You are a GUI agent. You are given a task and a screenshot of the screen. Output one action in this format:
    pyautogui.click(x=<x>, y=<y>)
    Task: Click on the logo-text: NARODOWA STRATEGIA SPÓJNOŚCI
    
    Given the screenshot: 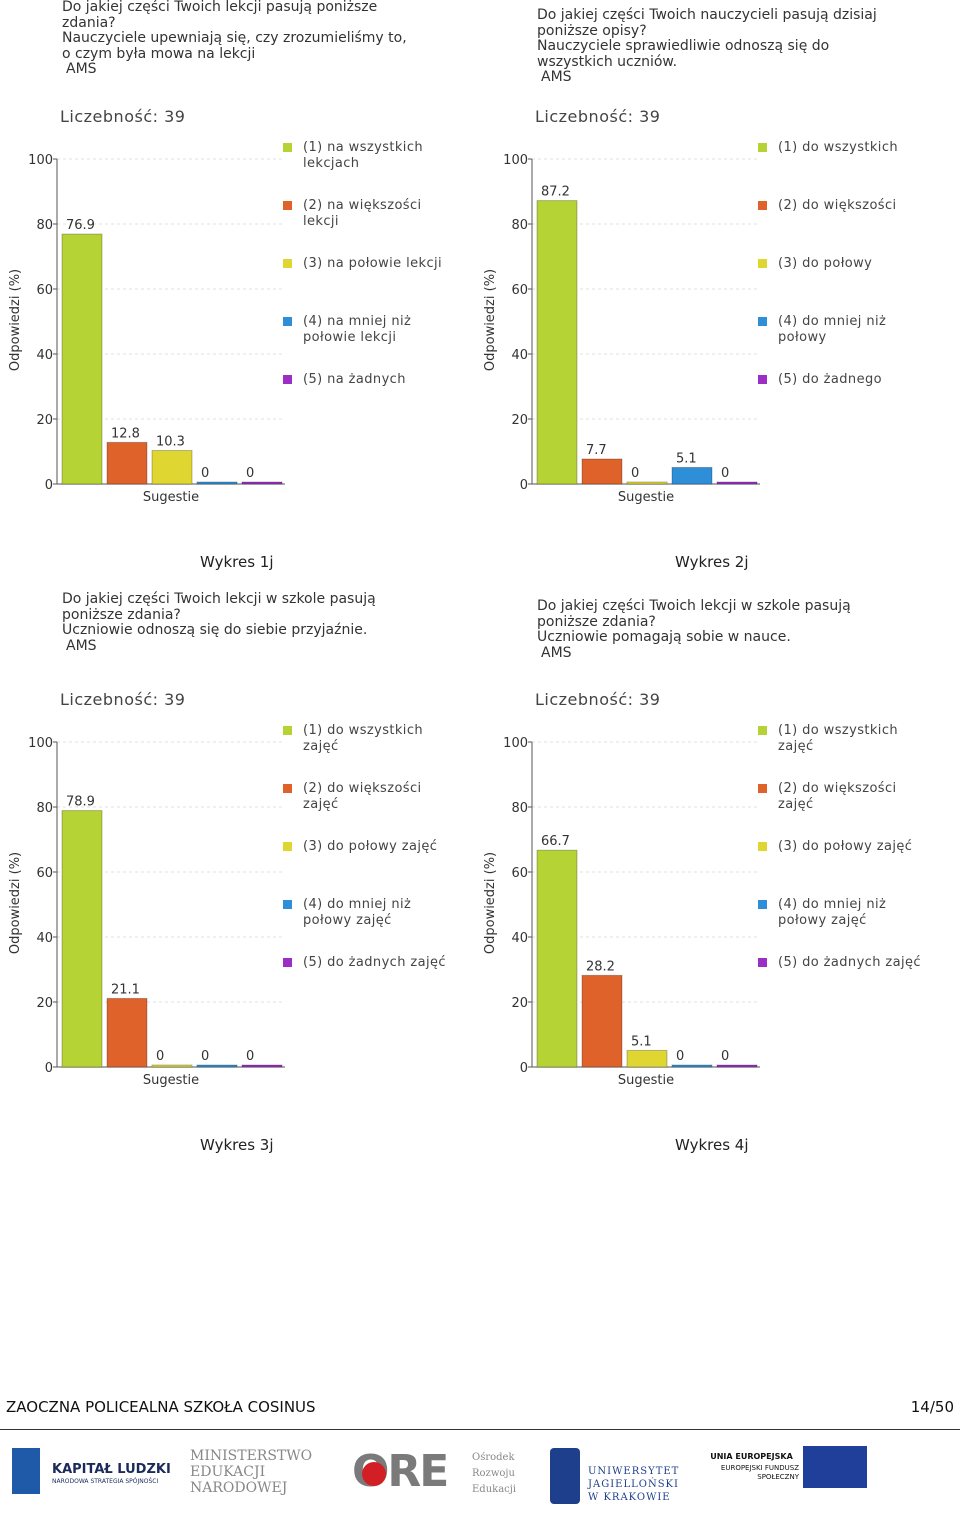 What is the action you would take?
    pyautogui.click(x=105, y=1481)
    